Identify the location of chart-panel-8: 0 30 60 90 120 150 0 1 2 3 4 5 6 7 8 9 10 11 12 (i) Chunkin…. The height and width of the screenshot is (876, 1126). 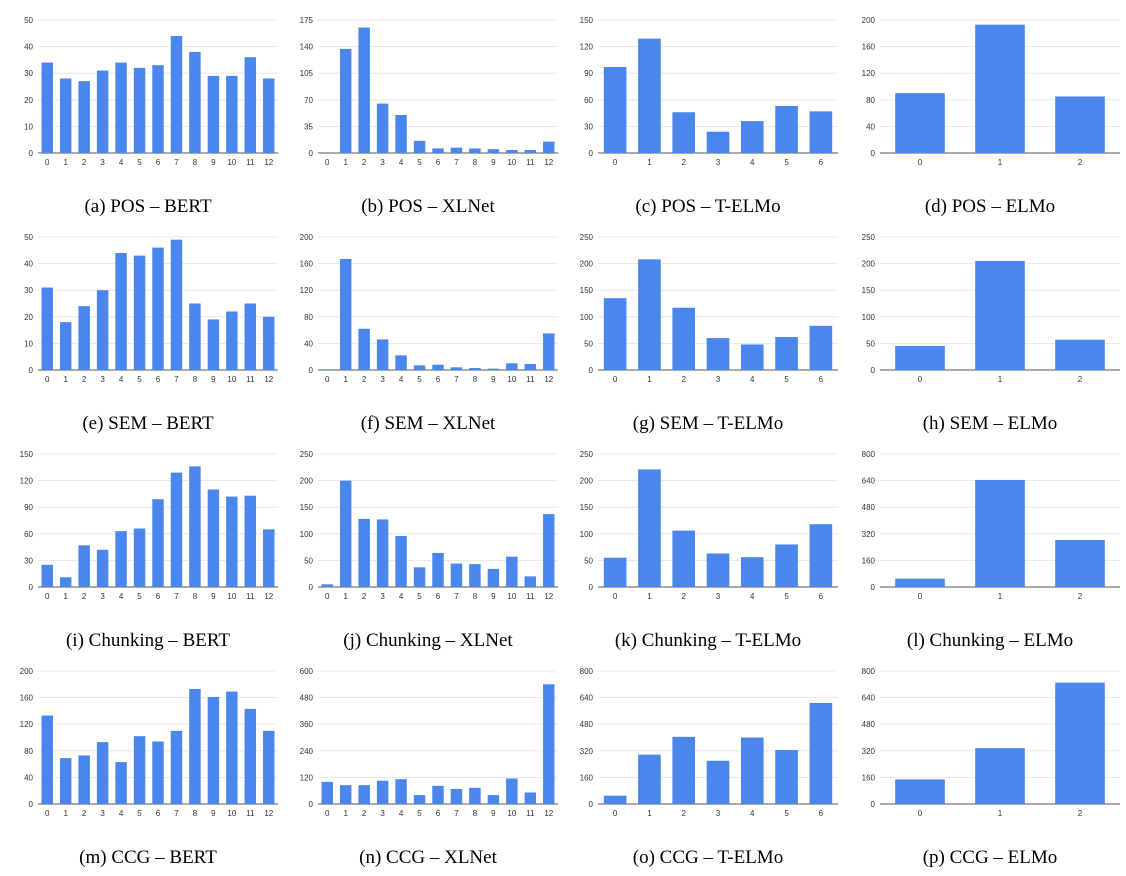
(148, 550).